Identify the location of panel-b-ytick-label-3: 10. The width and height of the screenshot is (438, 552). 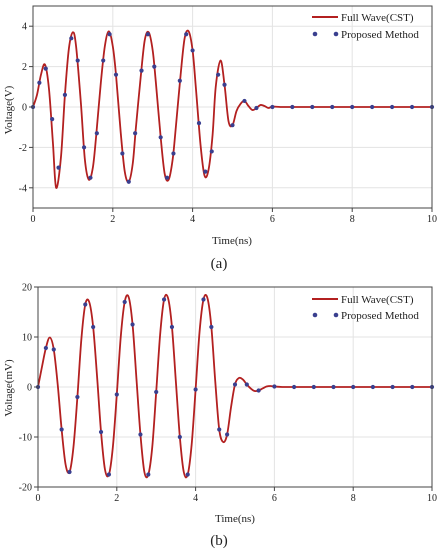
(27, 338).